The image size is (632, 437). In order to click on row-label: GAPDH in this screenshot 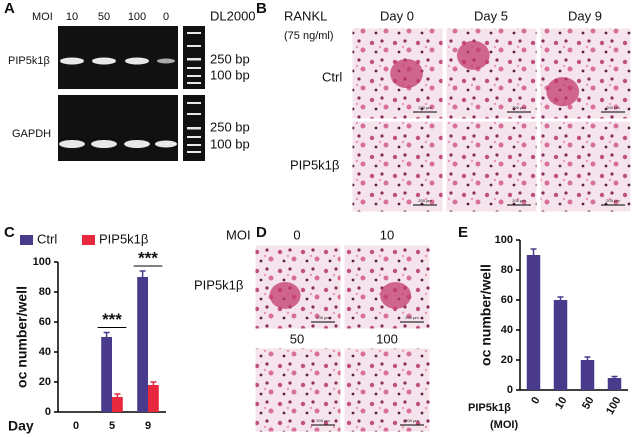, I will do `click(31, 134)`.